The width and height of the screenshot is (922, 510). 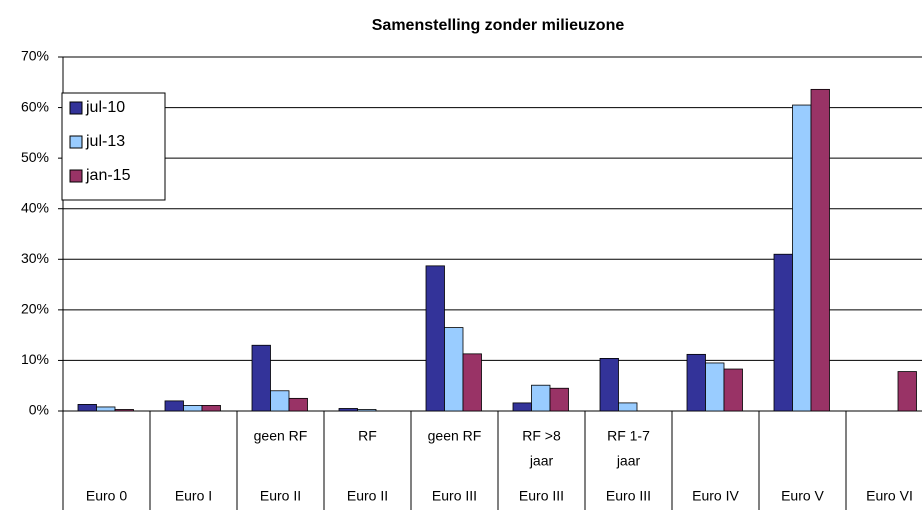 What do you see at coordinates (715, 496) in the screenshot?
I see `x-tick-label: Euro IV` at bounding box center [715, 496].